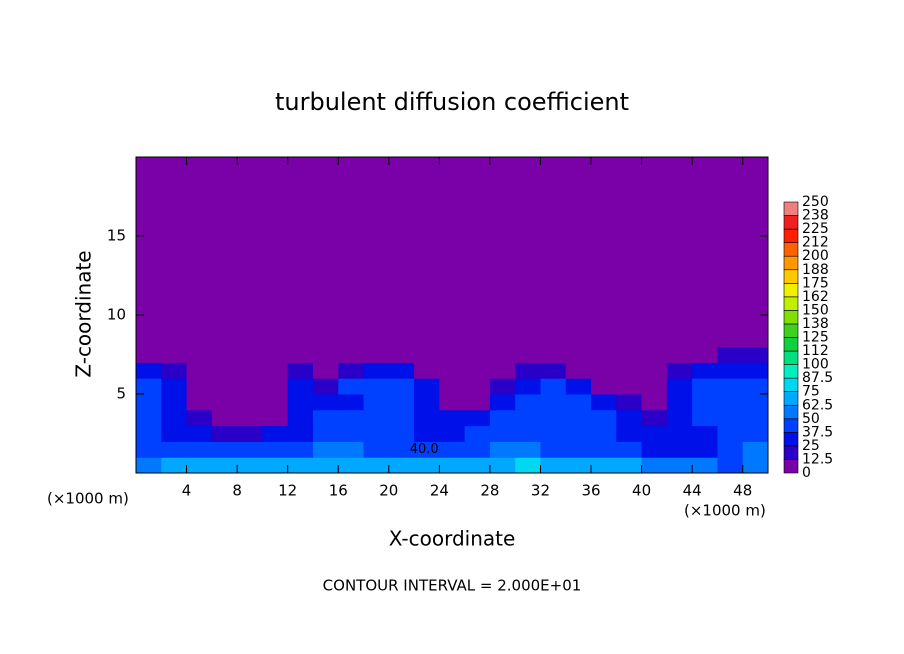 The image size is (904, 654). I want to click on x-tick-label: 16, so click(338, 491).